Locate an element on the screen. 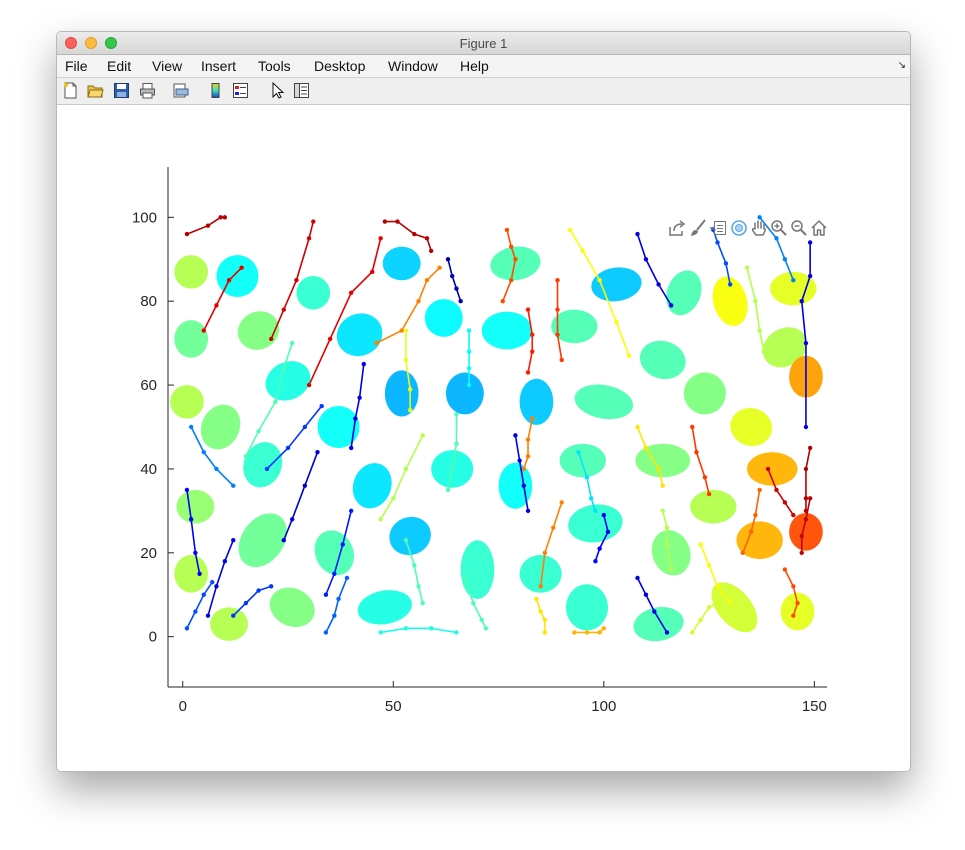 The image size is (965, 850). zoom-in-icon is located at coordinates (779, 228).